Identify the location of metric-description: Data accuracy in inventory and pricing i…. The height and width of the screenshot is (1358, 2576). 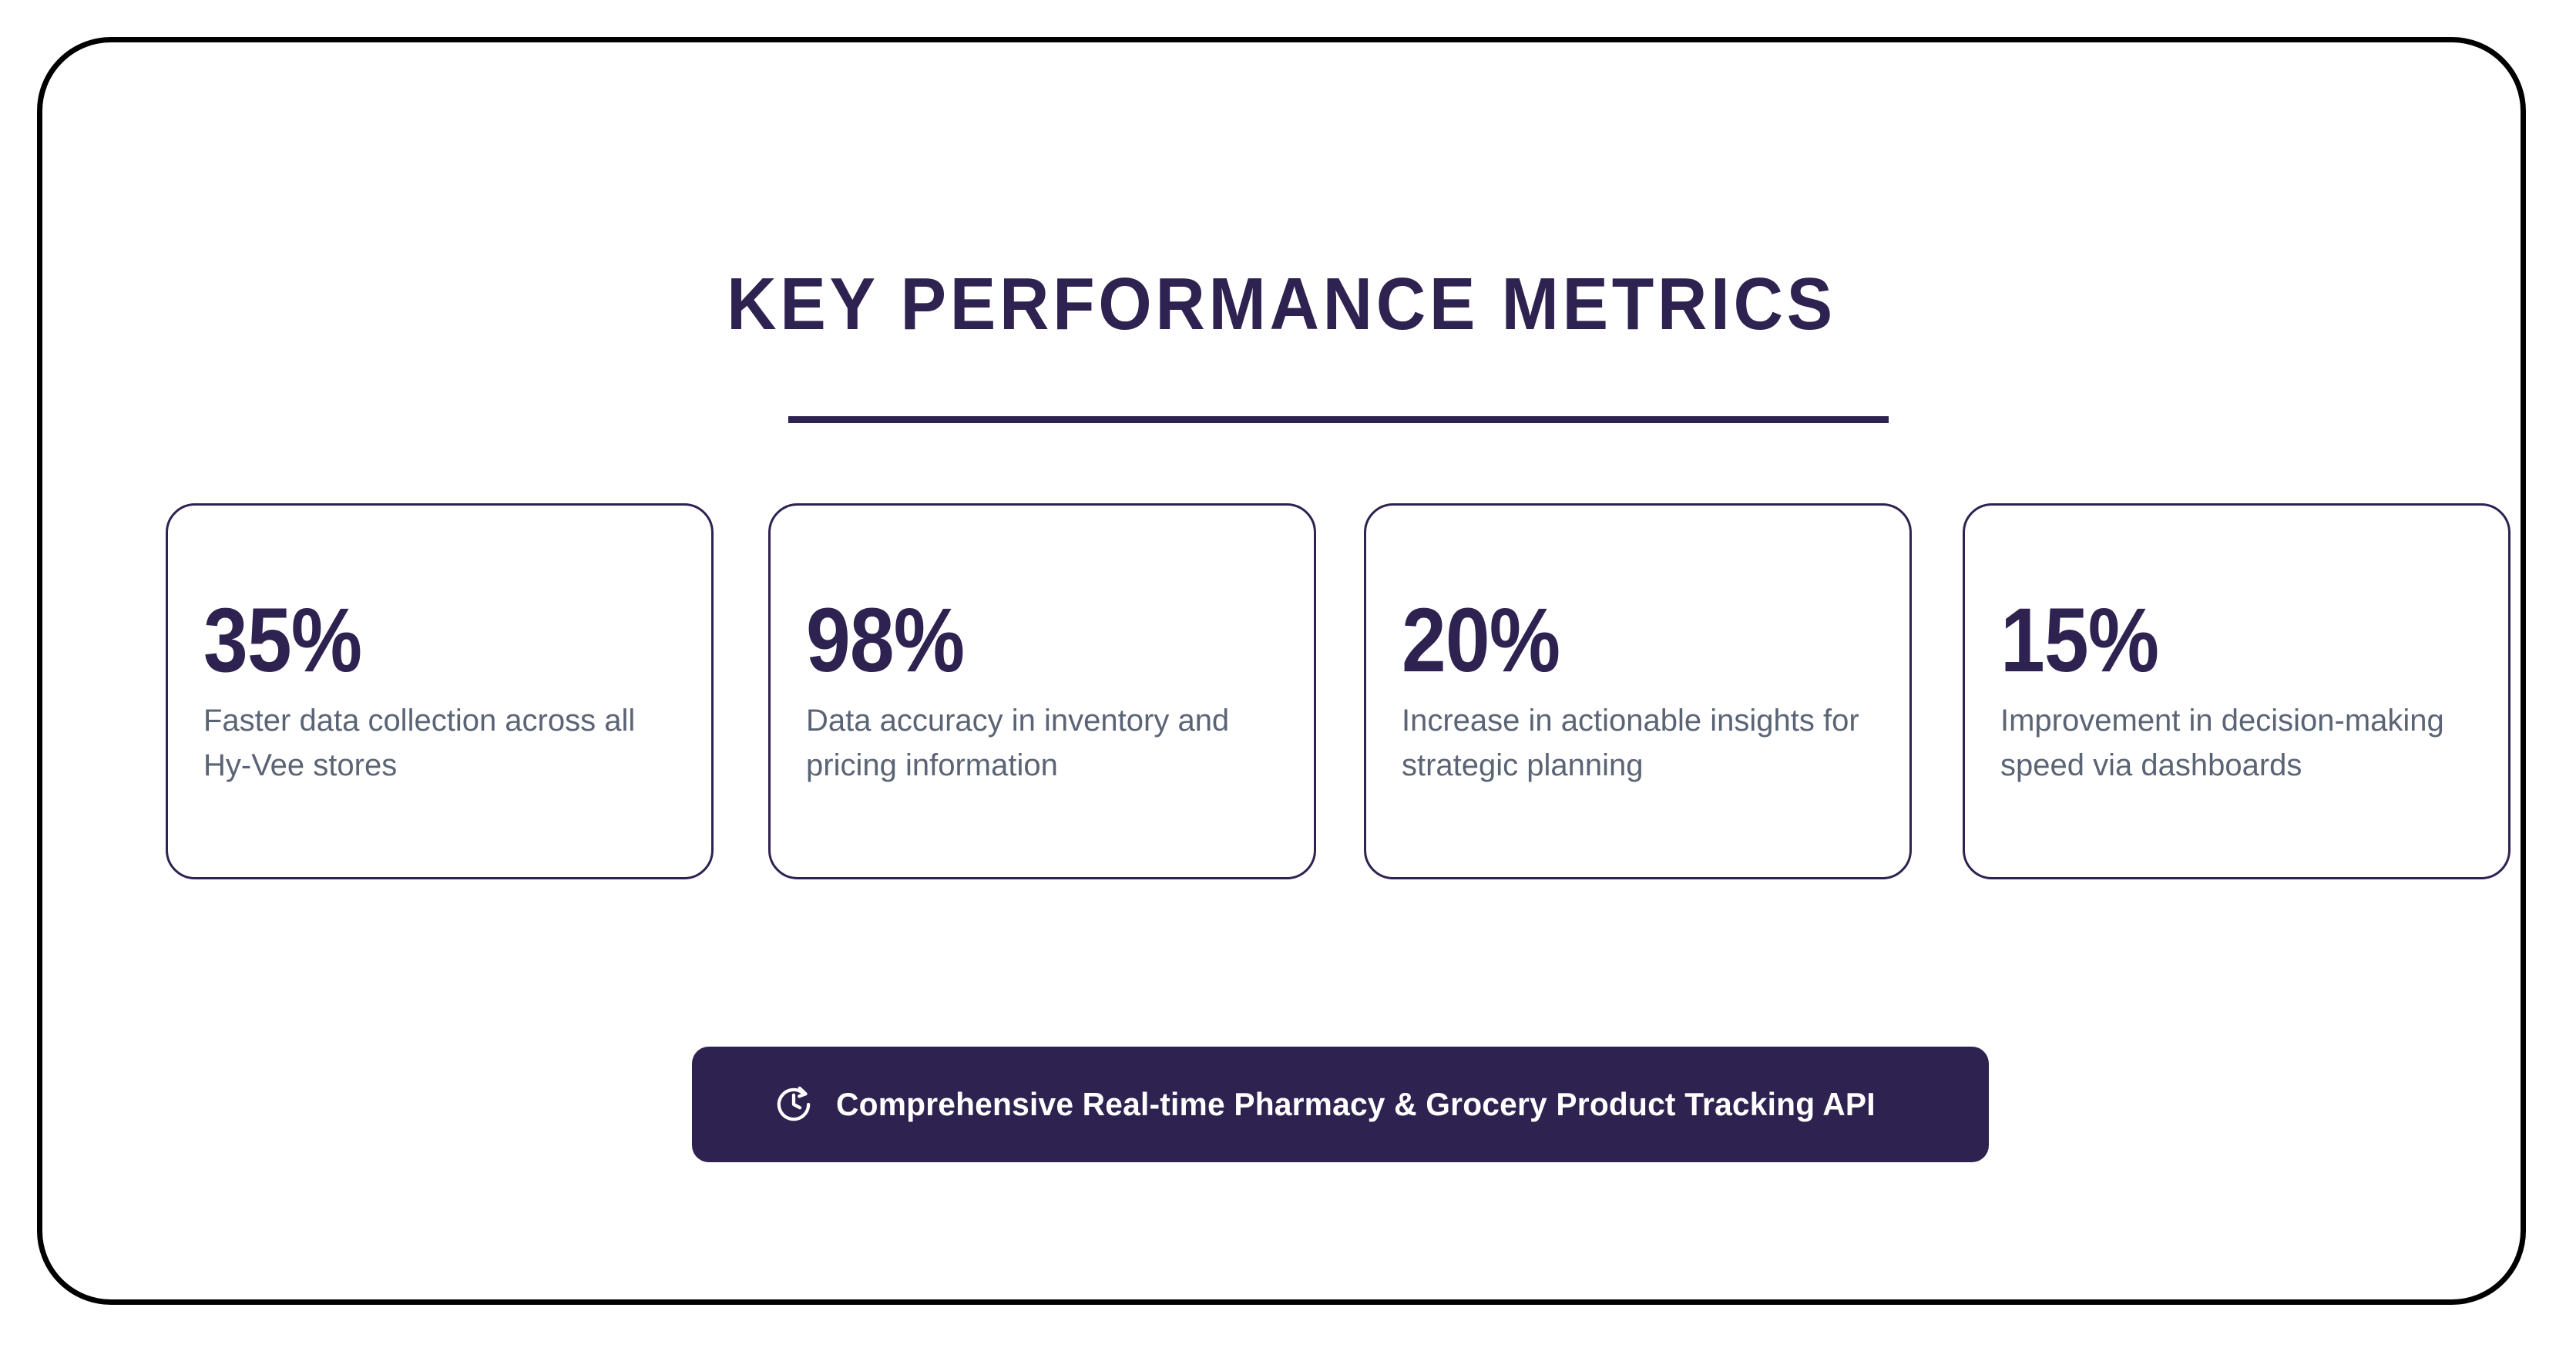
(1018, 743).